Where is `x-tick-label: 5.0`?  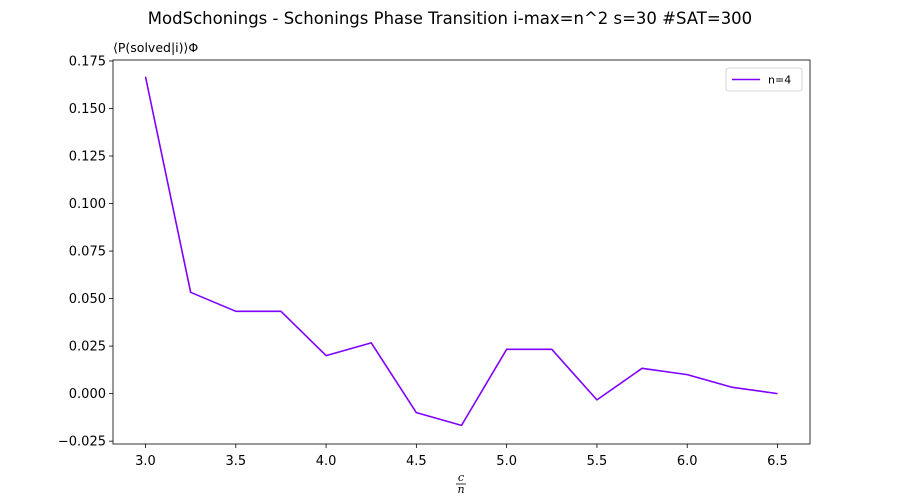
x-tick-label: 5.0 is located at coordinates (506, 461).